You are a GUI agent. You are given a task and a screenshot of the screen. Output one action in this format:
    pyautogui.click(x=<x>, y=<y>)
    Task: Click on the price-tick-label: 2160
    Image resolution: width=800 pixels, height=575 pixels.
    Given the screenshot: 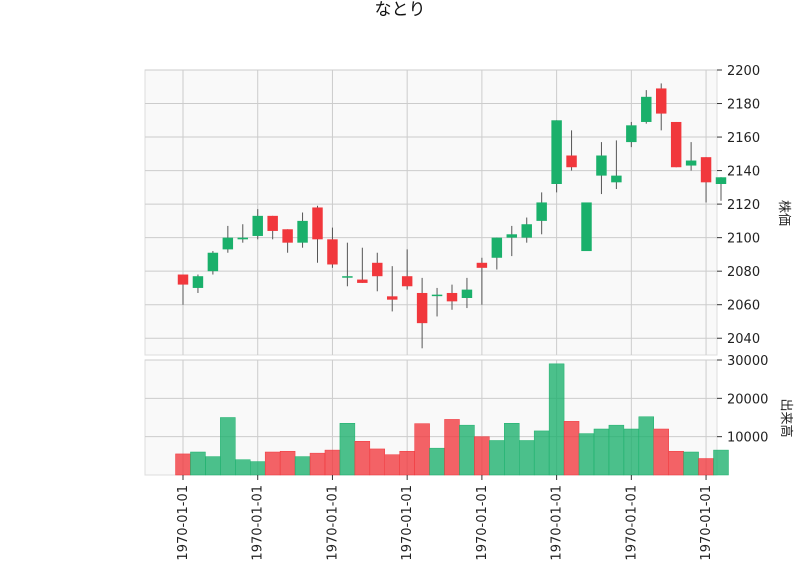 What is the action you would take?
    pyautogui.click(x=743, y=138)
    